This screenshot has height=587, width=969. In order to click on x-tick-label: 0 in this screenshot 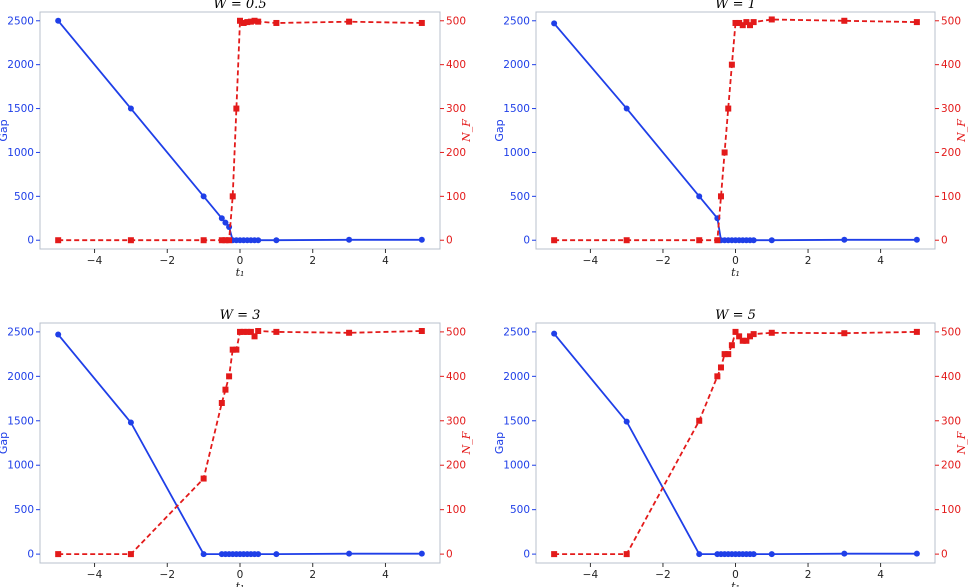, I will do `click(735, 261)`.